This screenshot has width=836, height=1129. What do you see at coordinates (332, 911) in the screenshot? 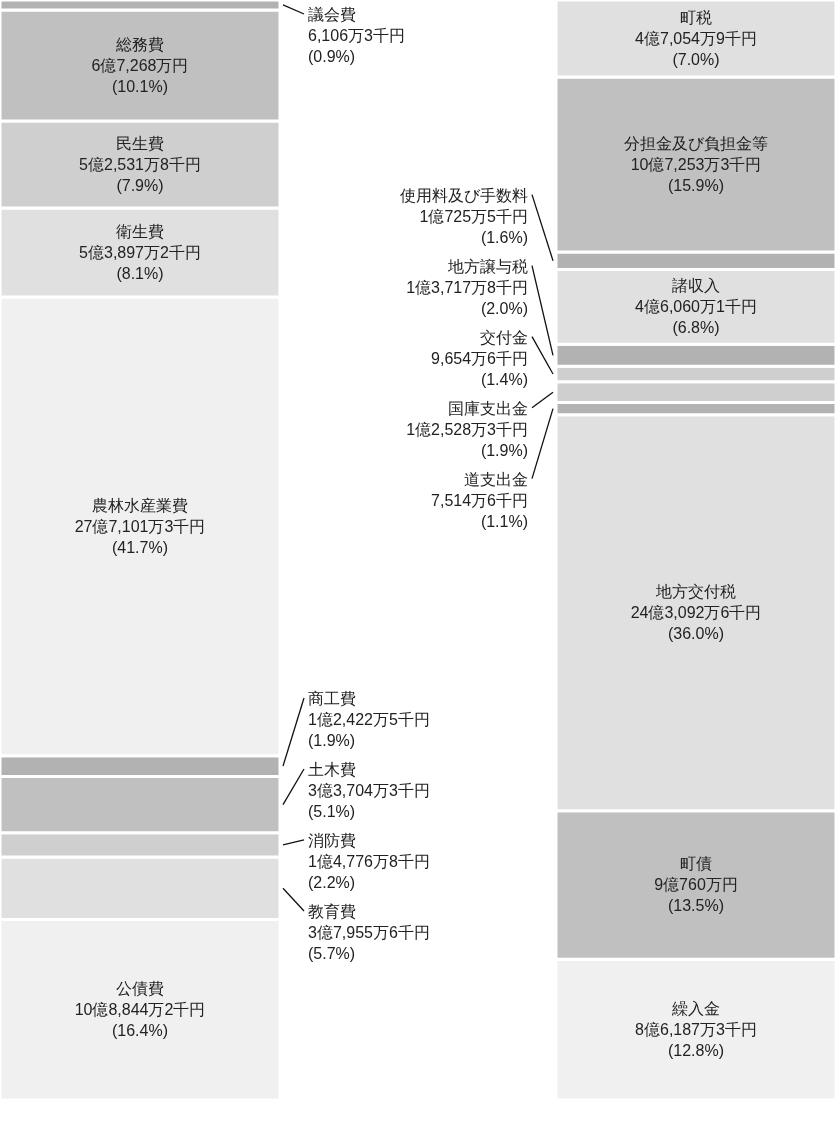
I see `series-label: 教育費` at bounding box center [332, 911].